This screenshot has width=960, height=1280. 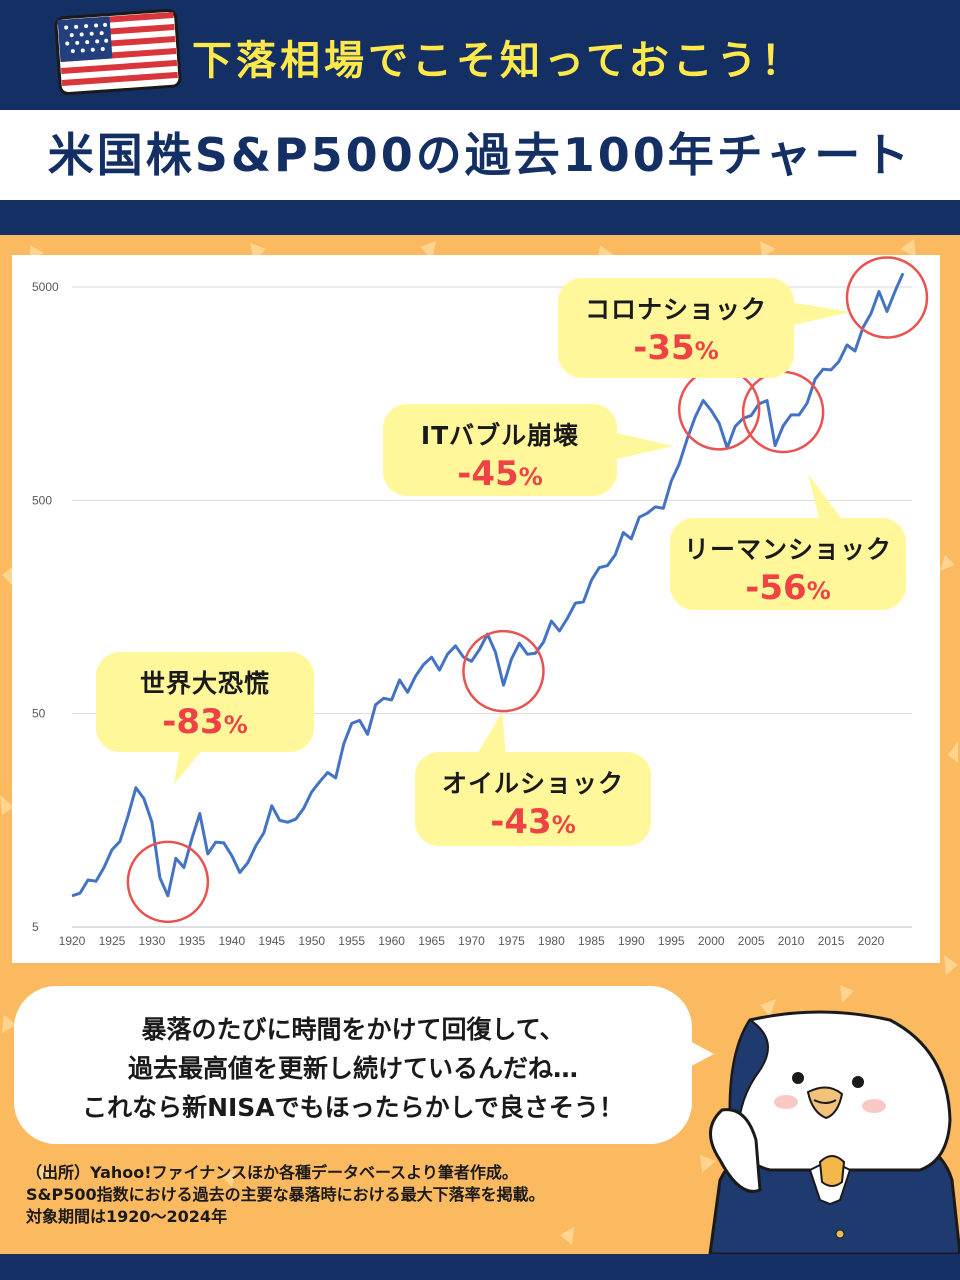 I want to click on callout-percent: -45%, so click(x=500, y=474).